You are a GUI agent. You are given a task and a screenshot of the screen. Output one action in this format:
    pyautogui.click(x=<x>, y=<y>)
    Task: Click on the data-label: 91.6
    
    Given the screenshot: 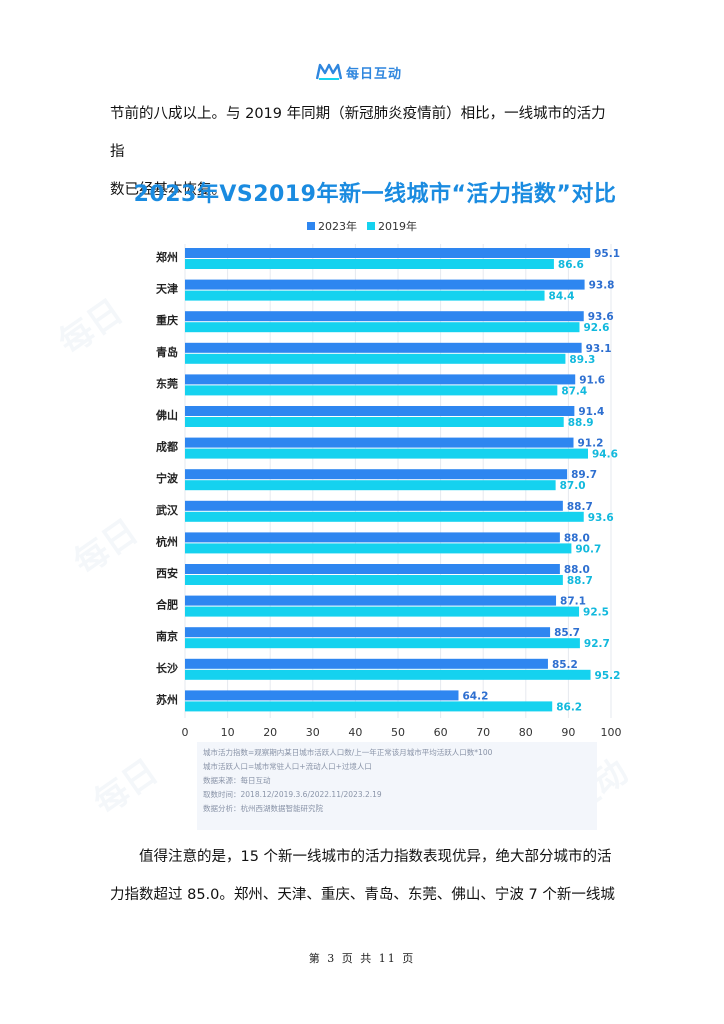 What is the action you would take?
    pyautogui.click(x=592, y=380)
    